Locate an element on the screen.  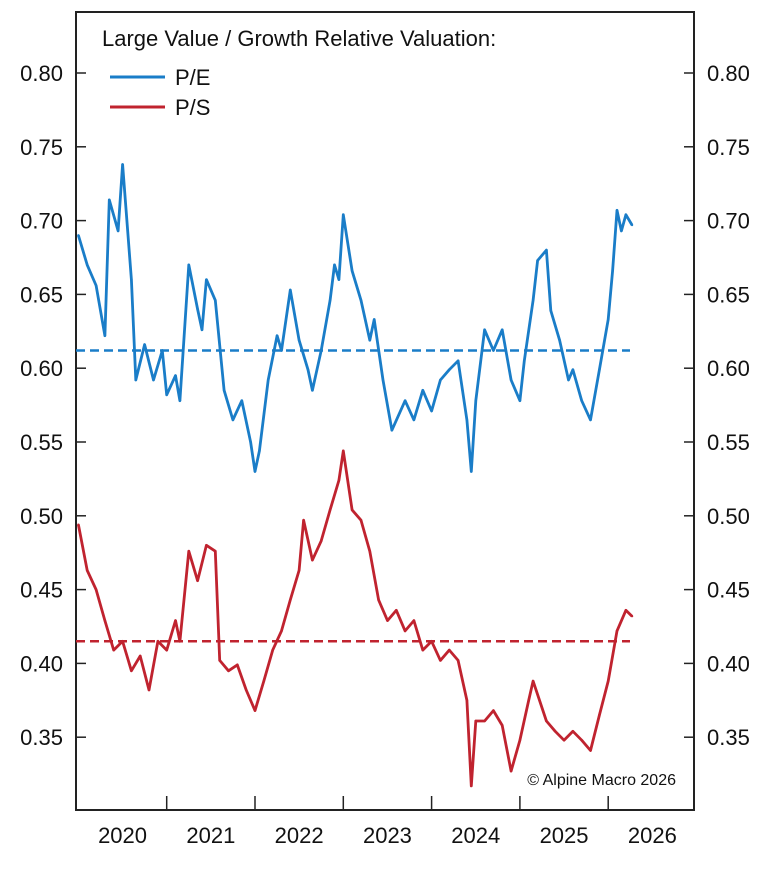
legend-label-ps: P/S is located at coordinates (192, 107).